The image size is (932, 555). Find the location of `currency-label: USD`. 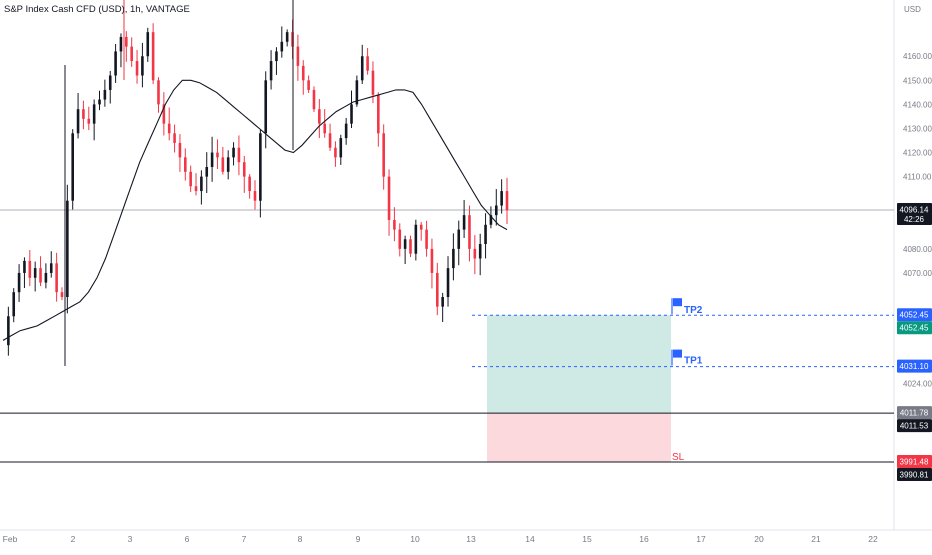

currency-label: USD is located at coordinates (912, 9).